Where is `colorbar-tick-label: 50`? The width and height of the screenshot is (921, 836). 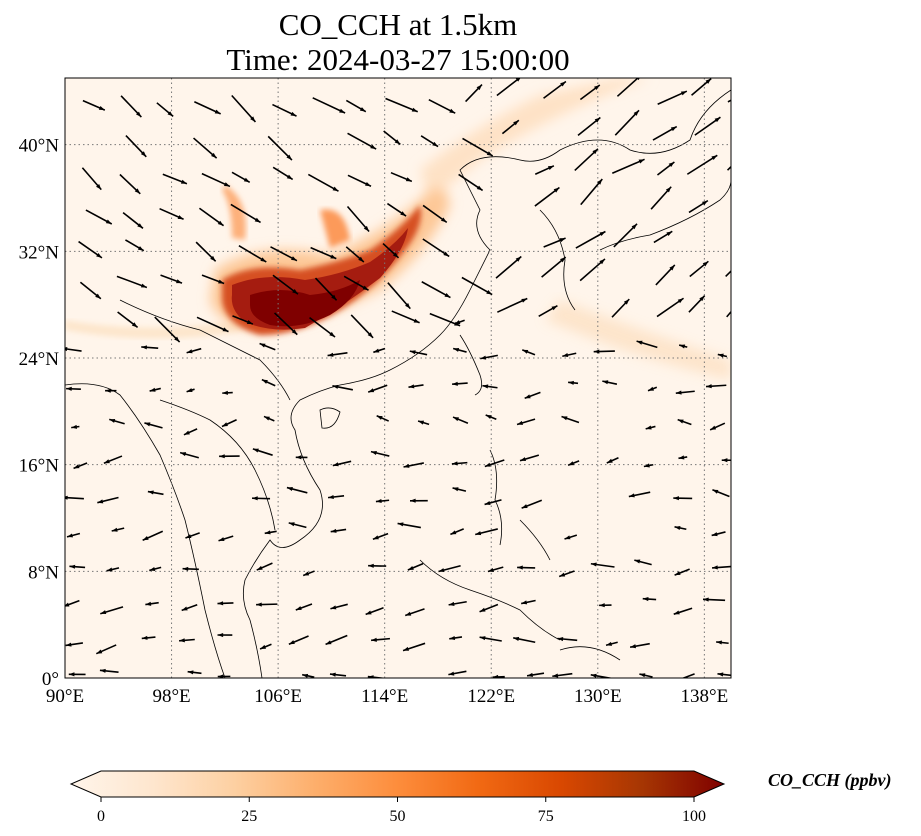
colorbar-tick-label: 50 is located at coordinates (398, 816).